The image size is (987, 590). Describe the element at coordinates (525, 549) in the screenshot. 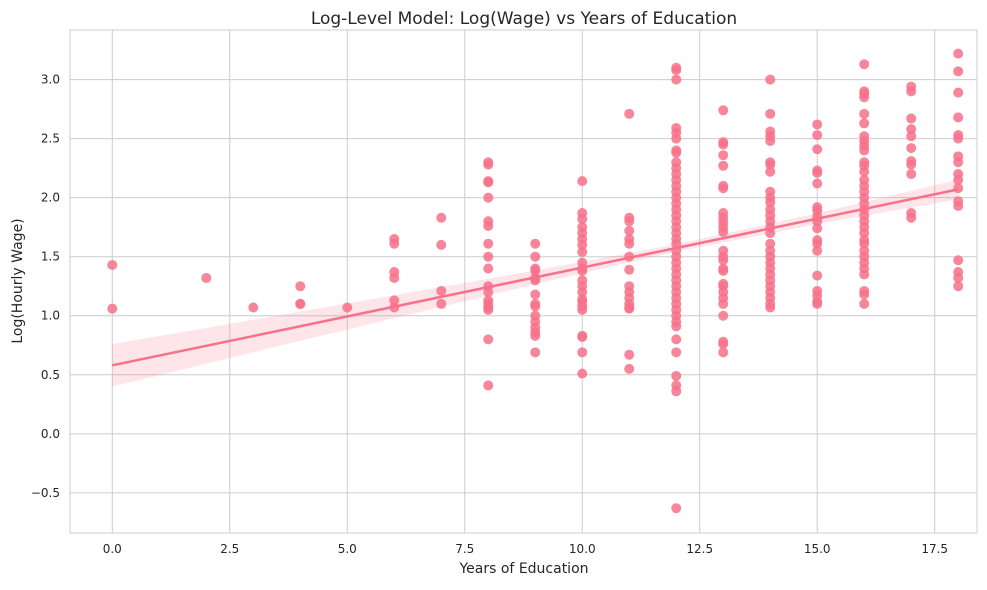

I see `x-tick-labels: 0.0 2.5 5.0 7.5 10.0 12.5 15.0 17.5` at that location.